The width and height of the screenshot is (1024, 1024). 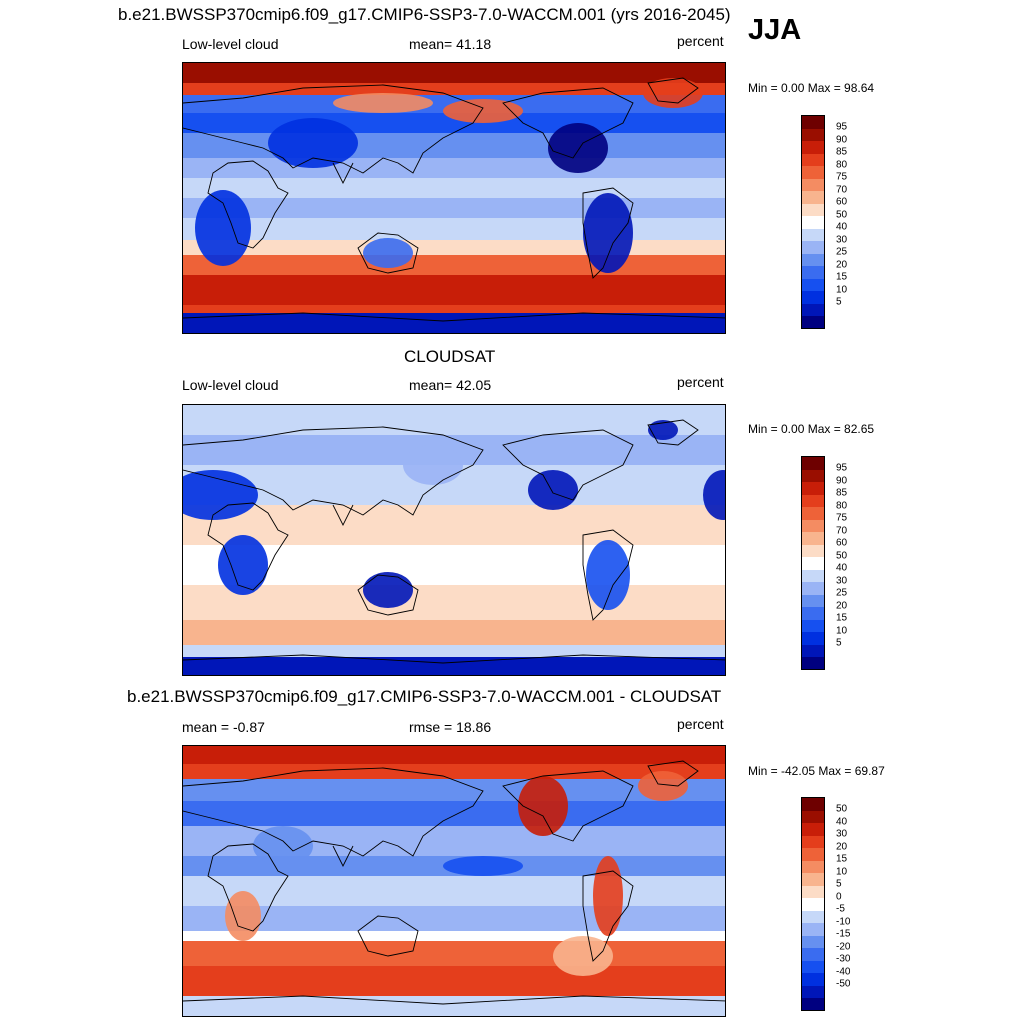 What do you see at coordinates (840, 909) in the screenshot?
I see `colorbar-tick-label: -5` at bounding box center [840, 909].